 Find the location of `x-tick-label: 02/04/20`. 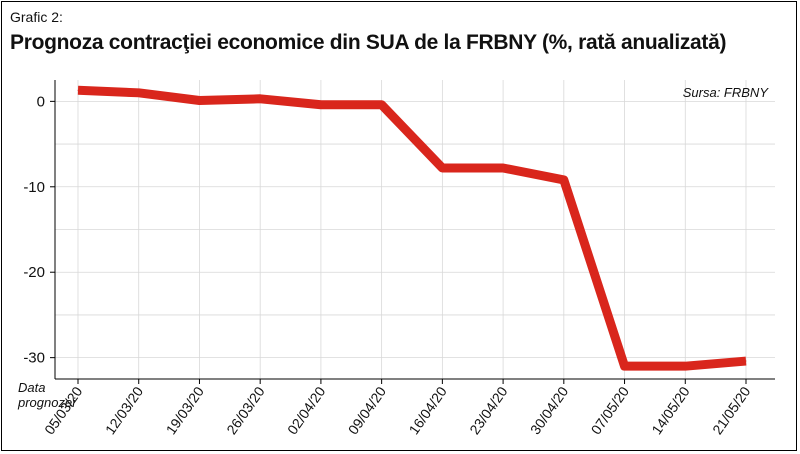

x-tick-label: 02/04/20 is located at coordinates (306, 410).